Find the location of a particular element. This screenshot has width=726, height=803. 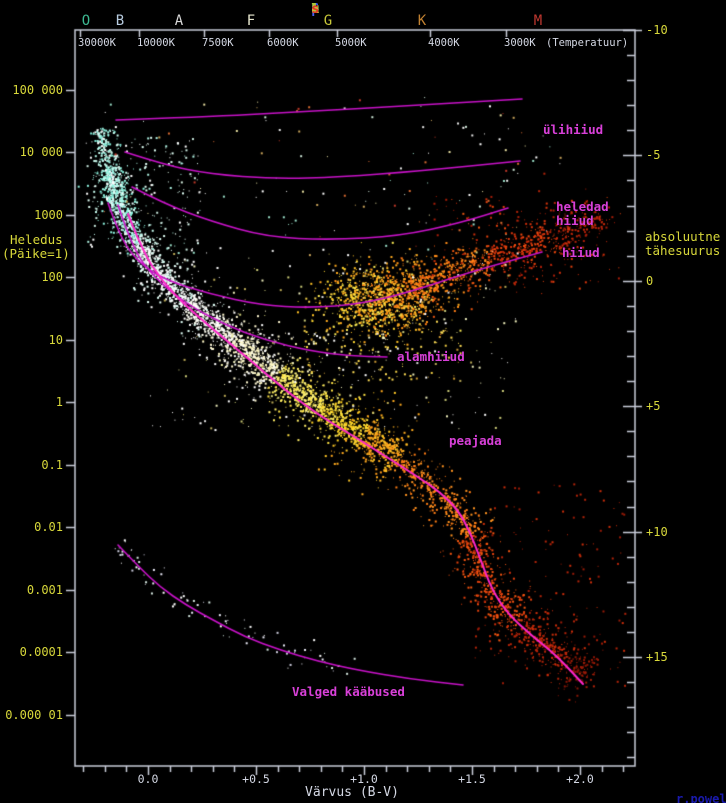

left-tick-label: 10 000 is located at coordinates (41, 152).